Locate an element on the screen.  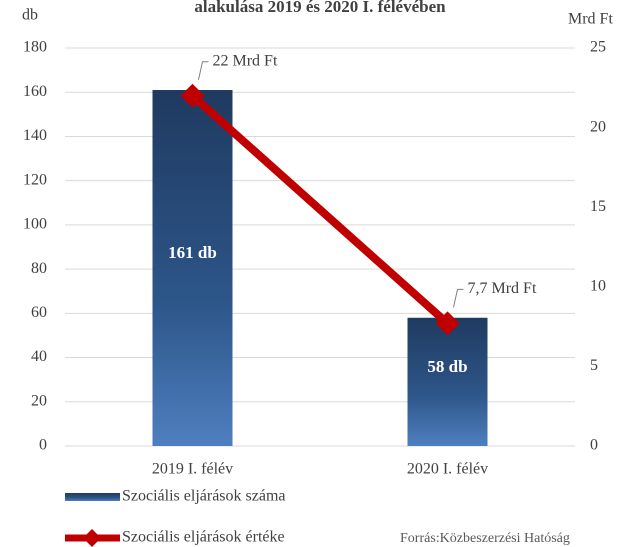
bar-value-label: 58 db is located at coordinates (447, 366).